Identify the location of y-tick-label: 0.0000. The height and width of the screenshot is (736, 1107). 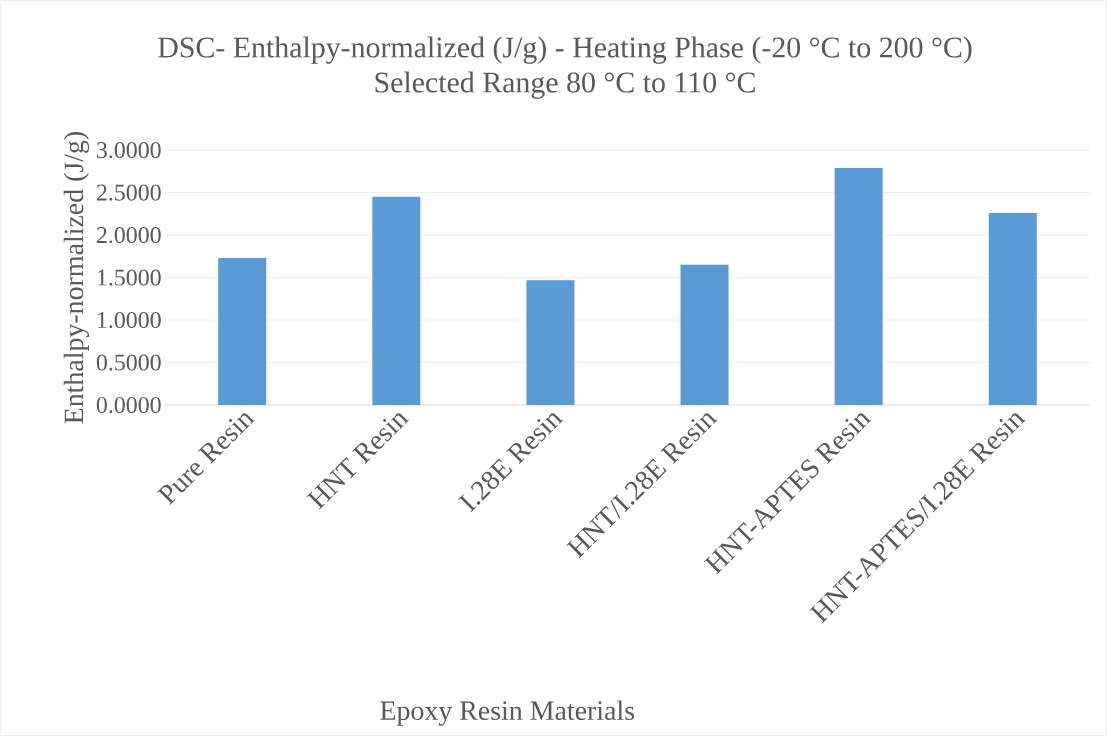
(128, 405).